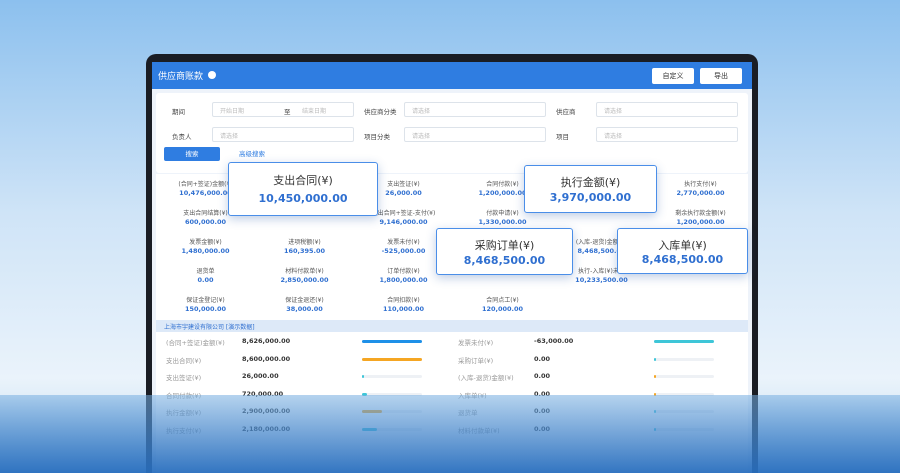  I want to click on callout: 采购订单(¥) 8,468,500.00, so click(504, 251).